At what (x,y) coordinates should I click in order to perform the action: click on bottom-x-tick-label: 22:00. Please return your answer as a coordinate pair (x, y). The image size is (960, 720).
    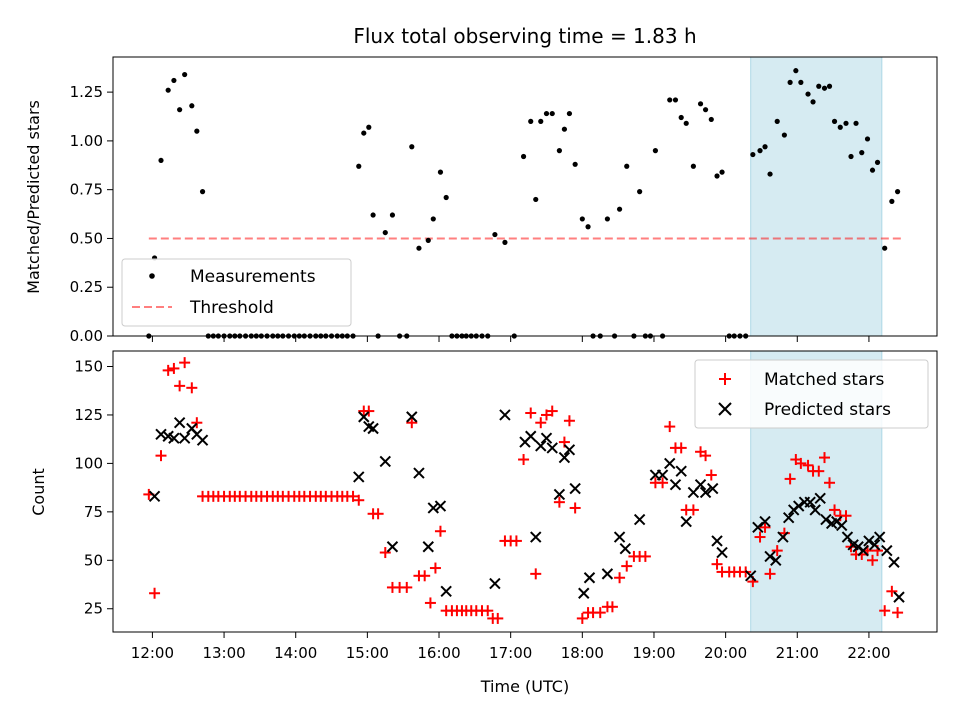
    Looking at the image, I should click on (868, 653).